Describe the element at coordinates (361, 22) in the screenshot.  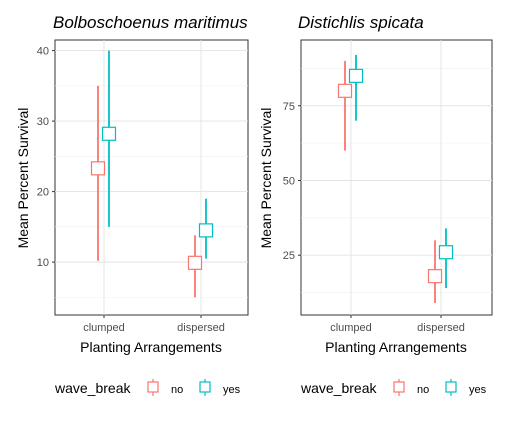
I see `panel-title: Distichlis spicata` at that location.